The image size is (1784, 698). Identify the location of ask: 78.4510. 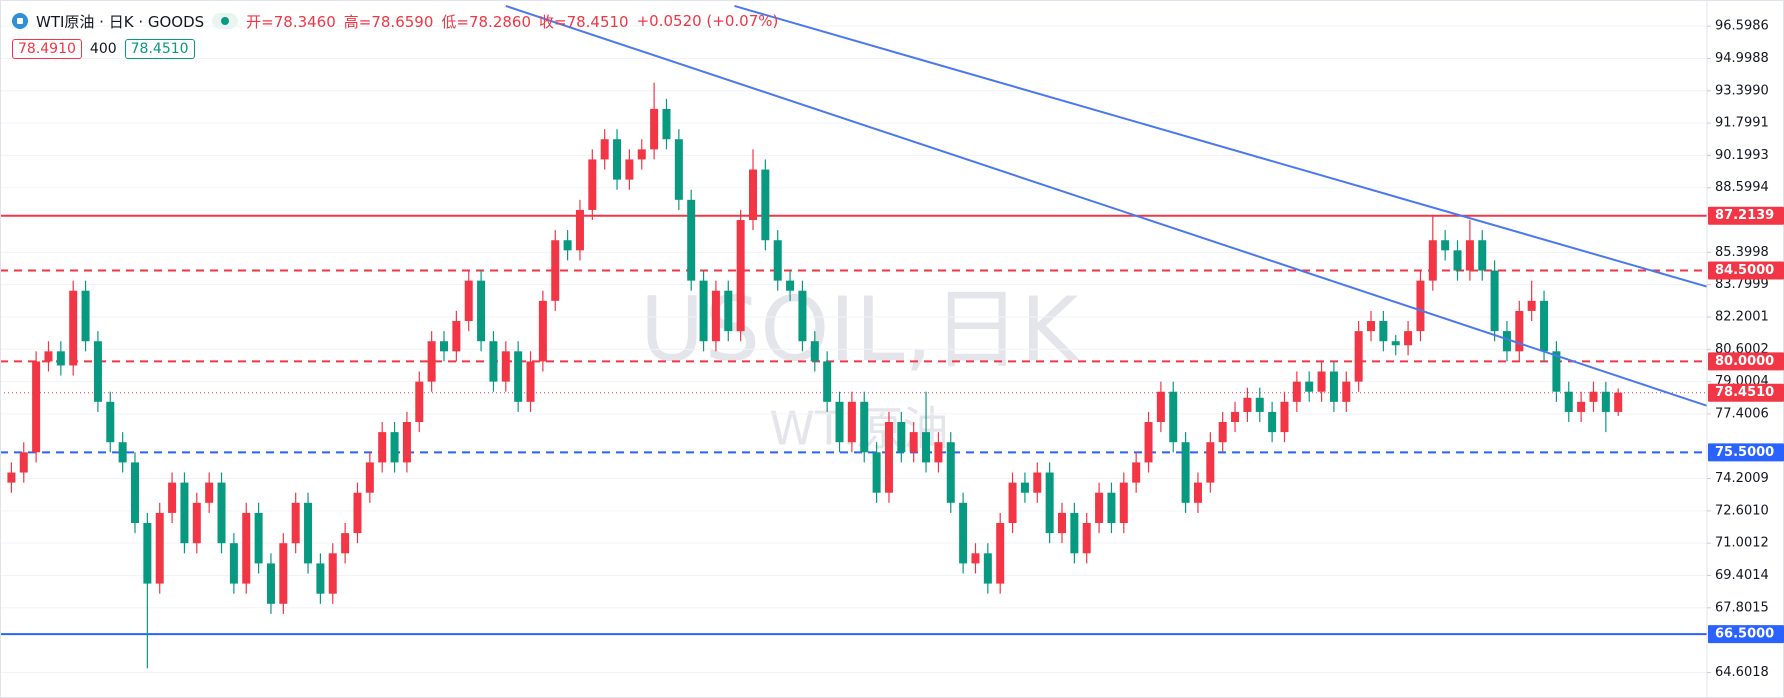
(159, 49).